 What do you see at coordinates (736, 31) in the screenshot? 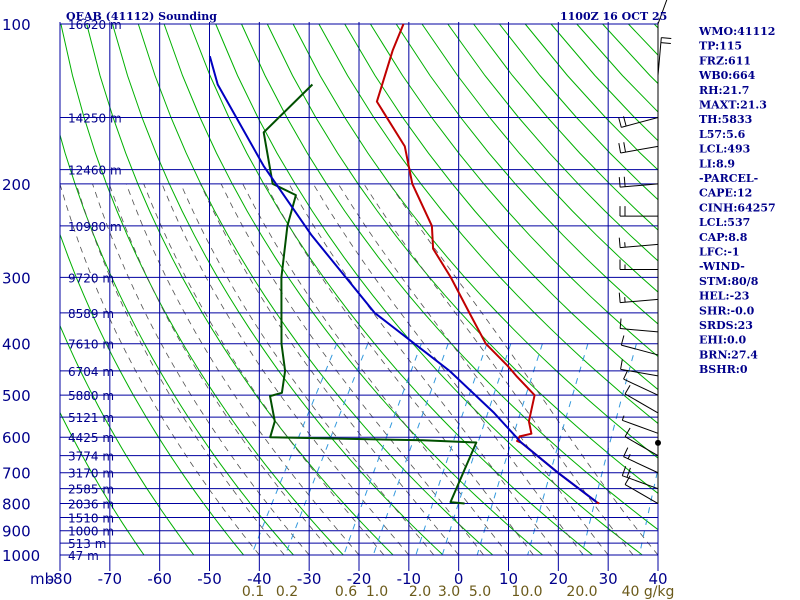
I see `index-entry: WMO:41112` at bounding box center [736, 31].